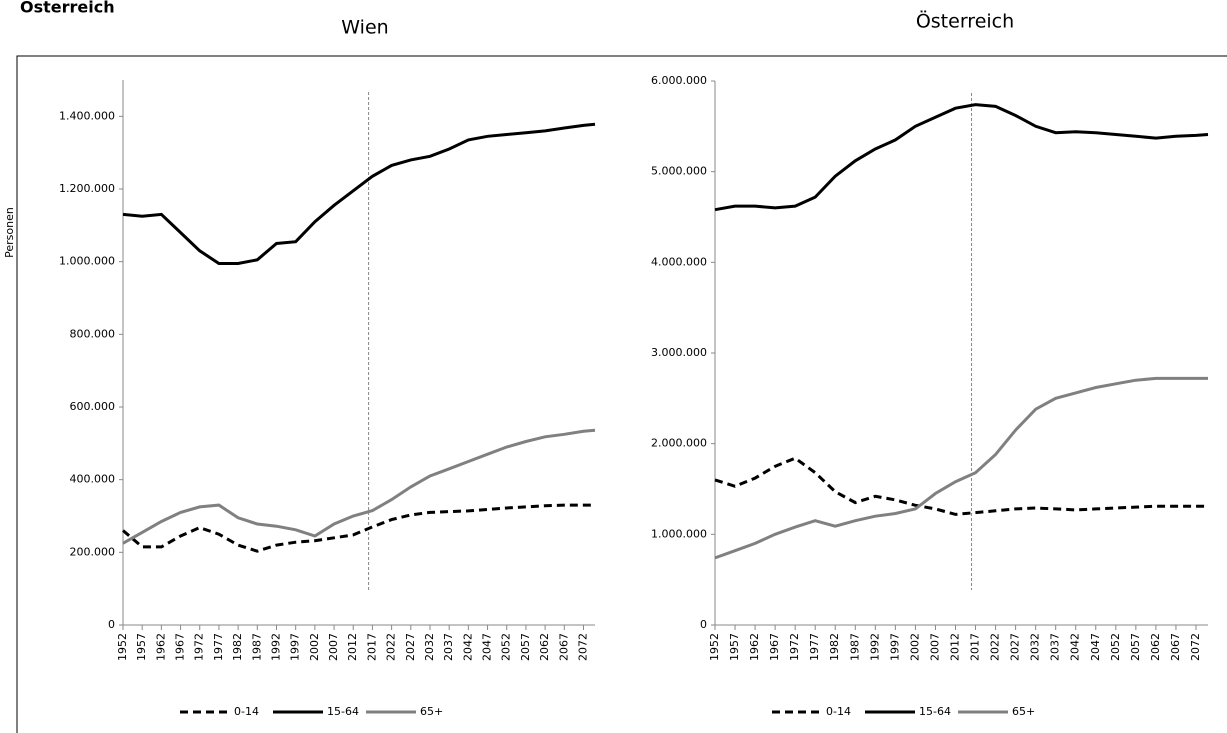 The height and width of the screenshot is (733, 1227). What do you see at coordinates (93, 333) in the screenshot?
I see `y-tick-label: 800.000` at bounding box center [93, 333].